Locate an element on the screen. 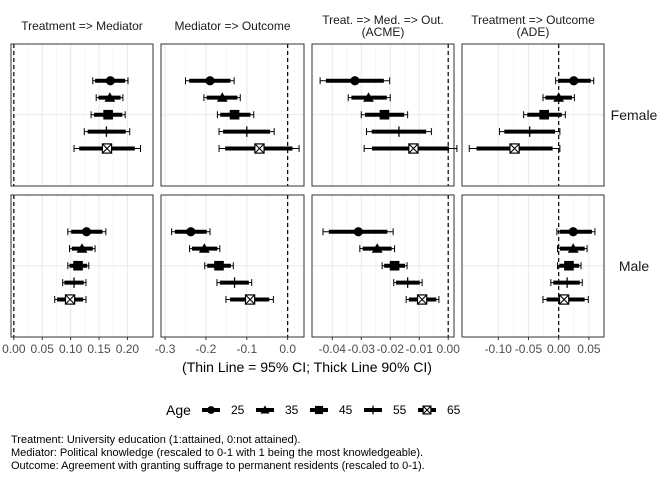 The image size is (672, 480). legend-entry-45: 45 is located at coordinates (331, 410).